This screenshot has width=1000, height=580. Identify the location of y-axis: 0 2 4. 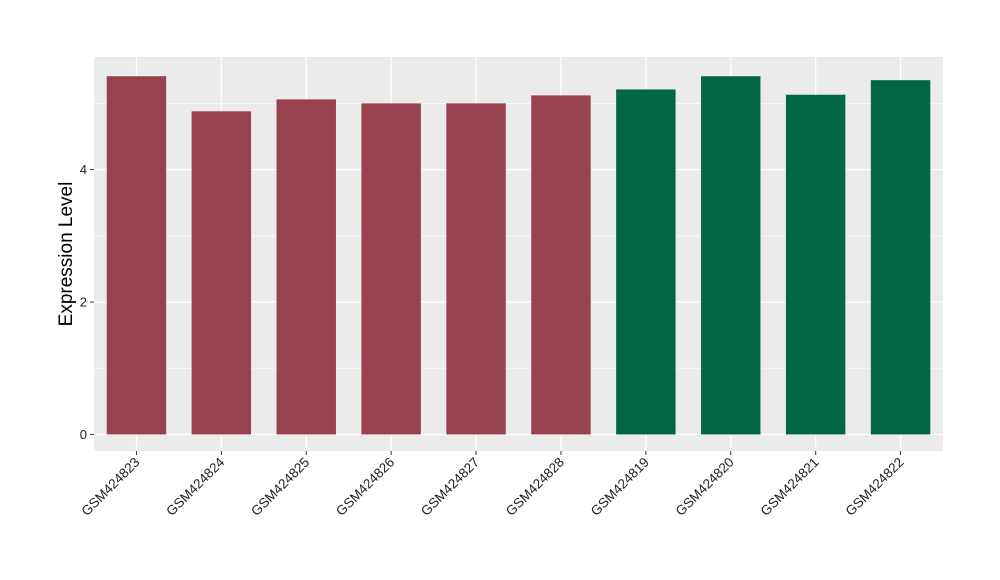
(87, 302).